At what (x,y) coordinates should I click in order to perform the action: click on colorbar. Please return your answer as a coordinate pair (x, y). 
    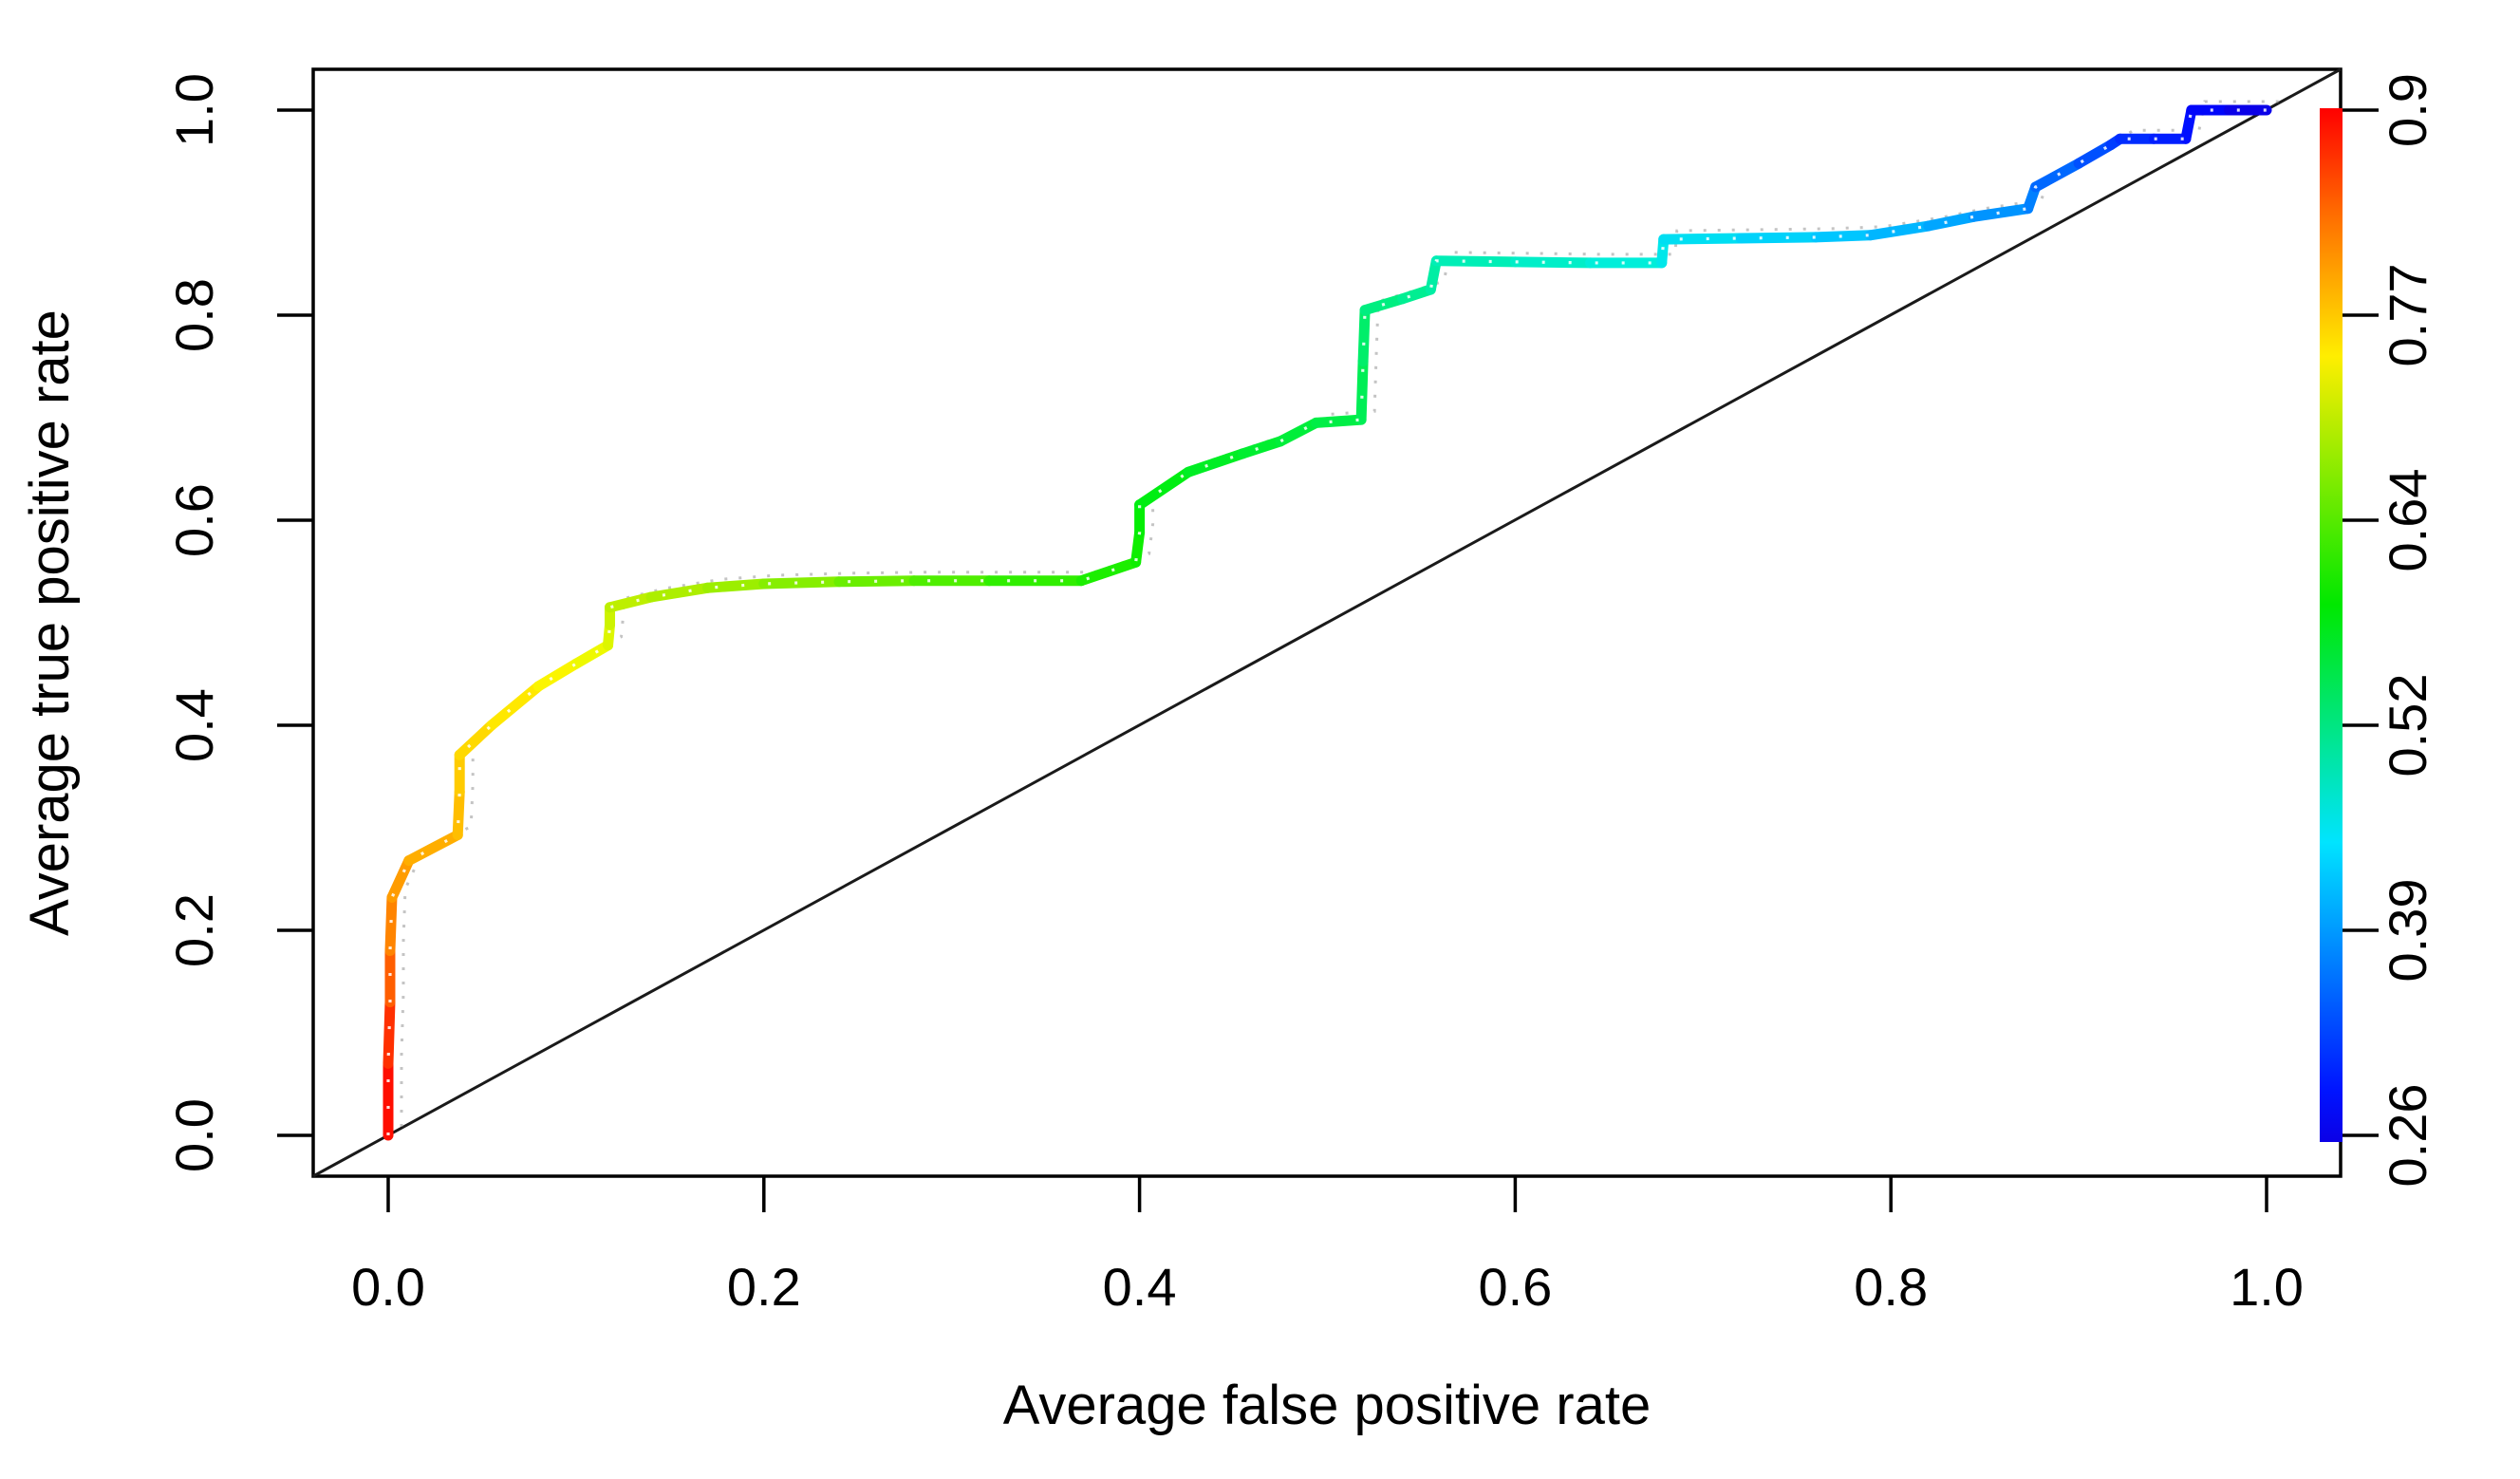
    Looking at the image, I should click on (2331, 625).